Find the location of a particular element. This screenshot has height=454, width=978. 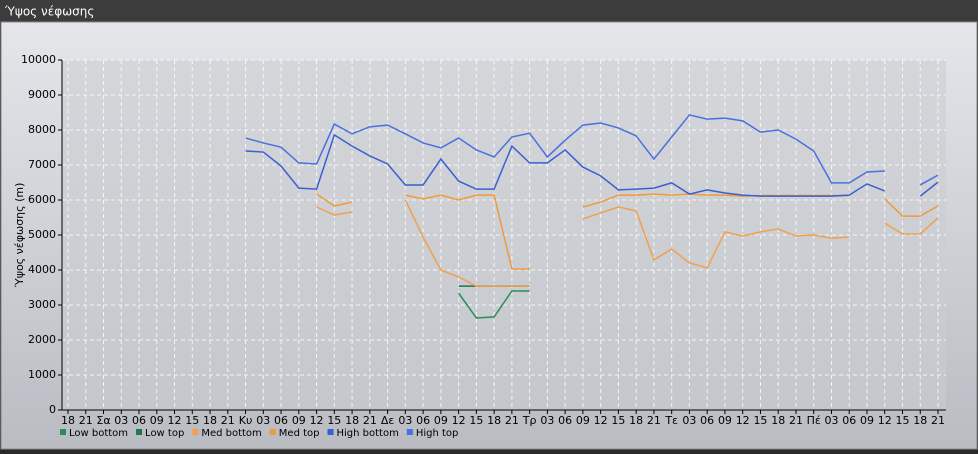

y-tick-label: 7000 is located at coordinates (42, 164).